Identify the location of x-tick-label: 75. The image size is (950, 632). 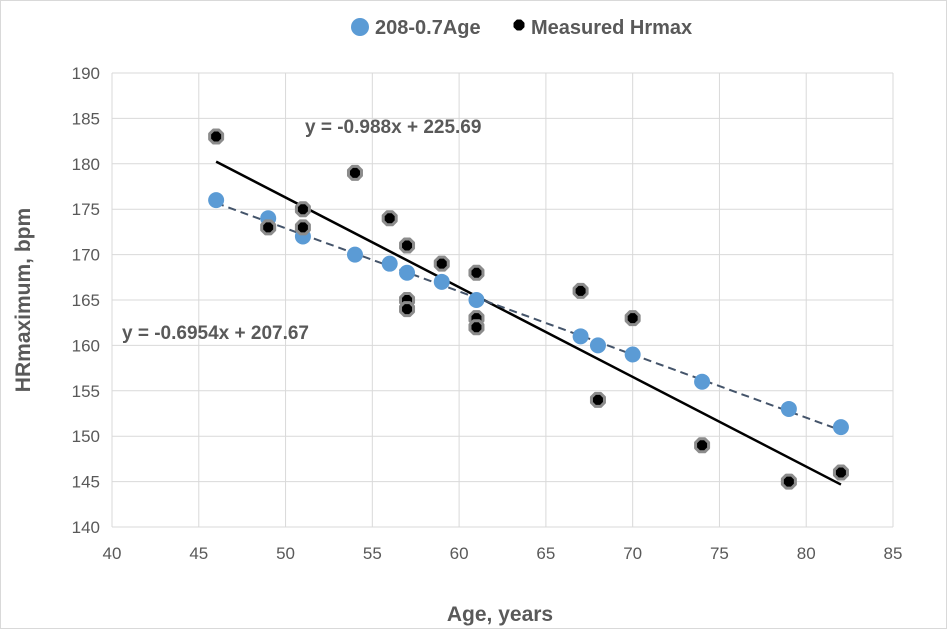
(719, 553).